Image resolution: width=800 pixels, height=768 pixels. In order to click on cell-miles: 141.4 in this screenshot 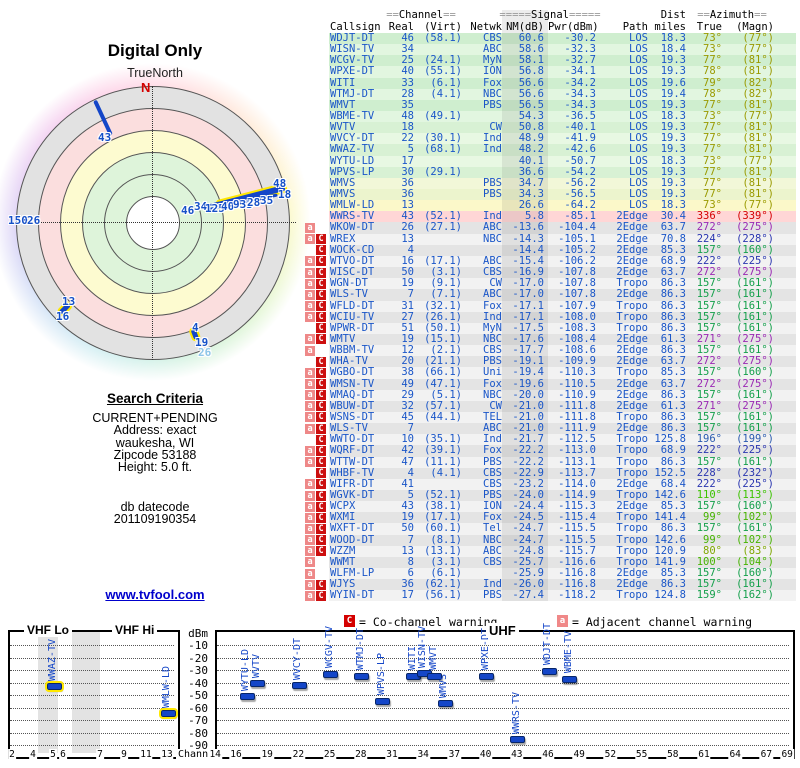, I will do `click(670, 517)`.